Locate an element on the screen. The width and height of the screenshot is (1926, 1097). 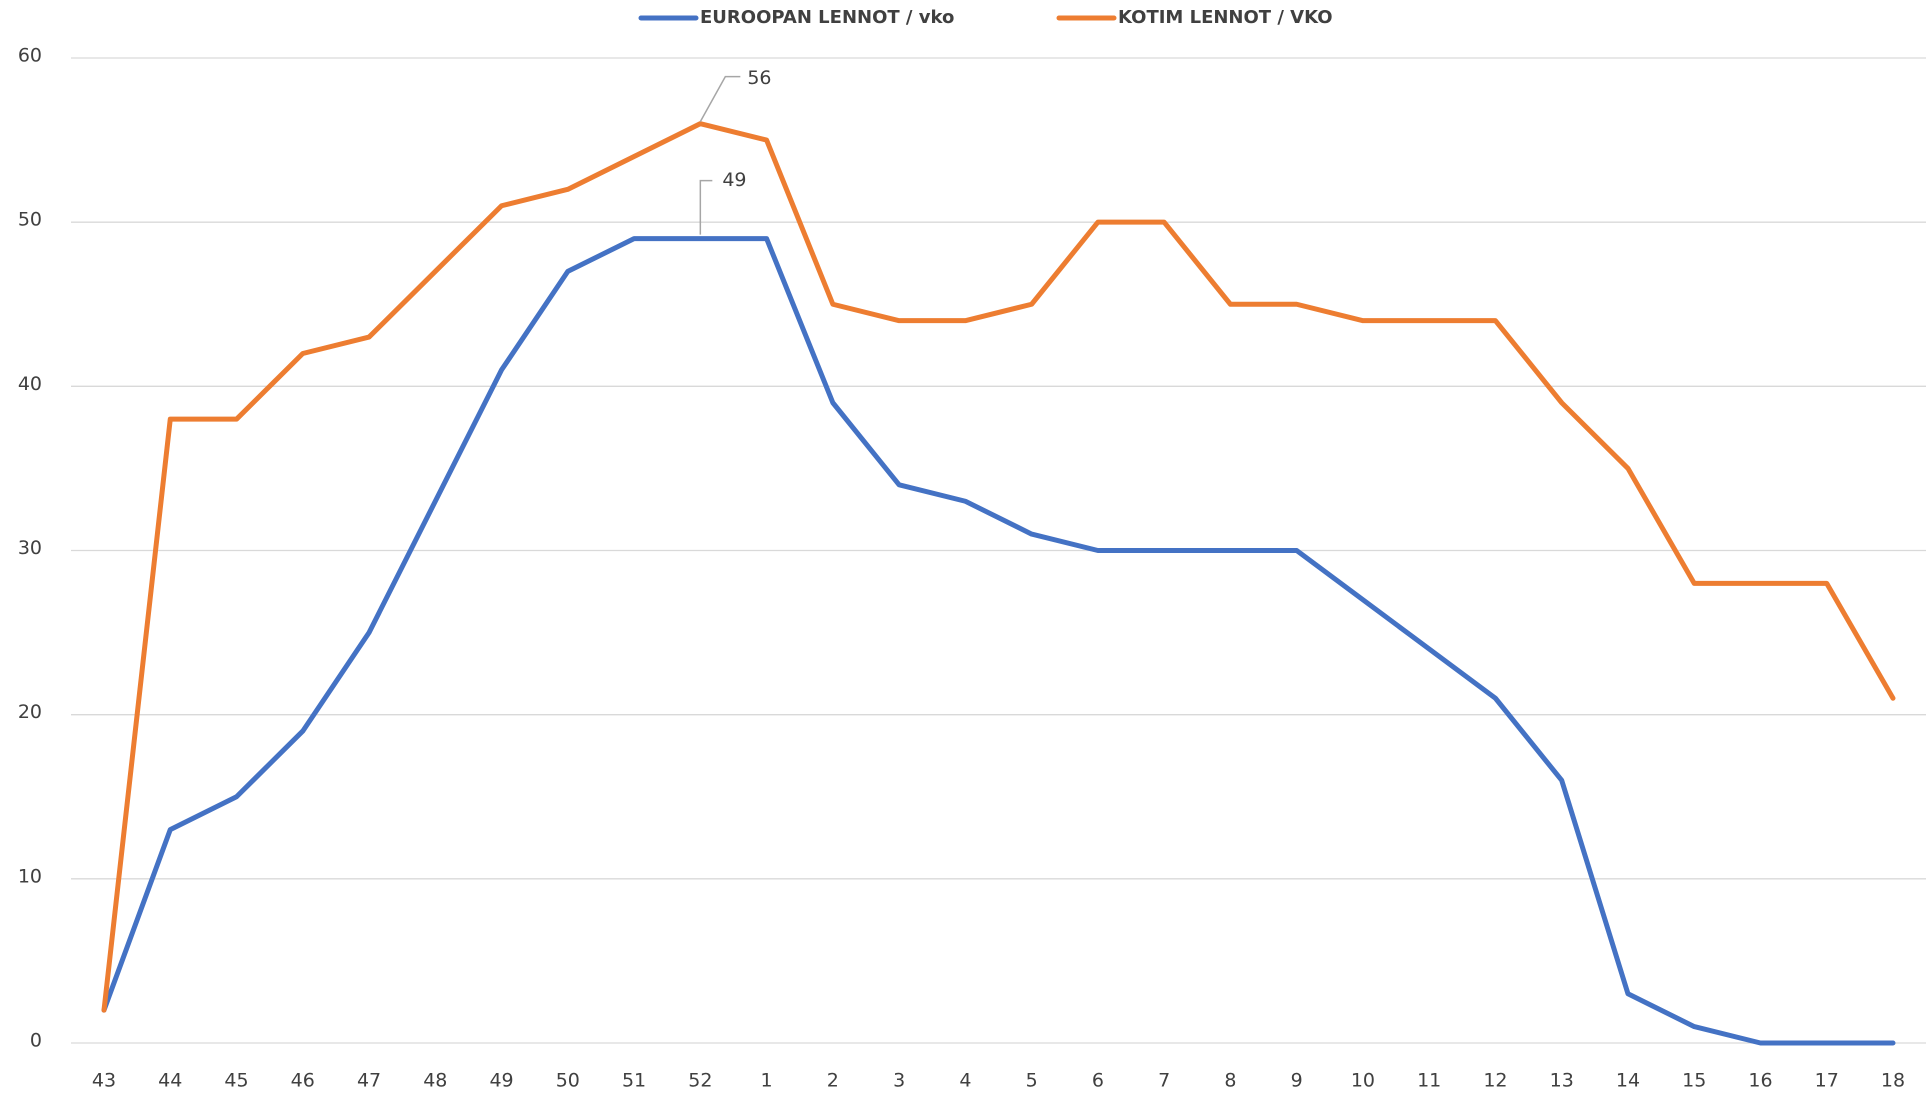
x-tick-label: 47 is located at coordinates (369, 1081).